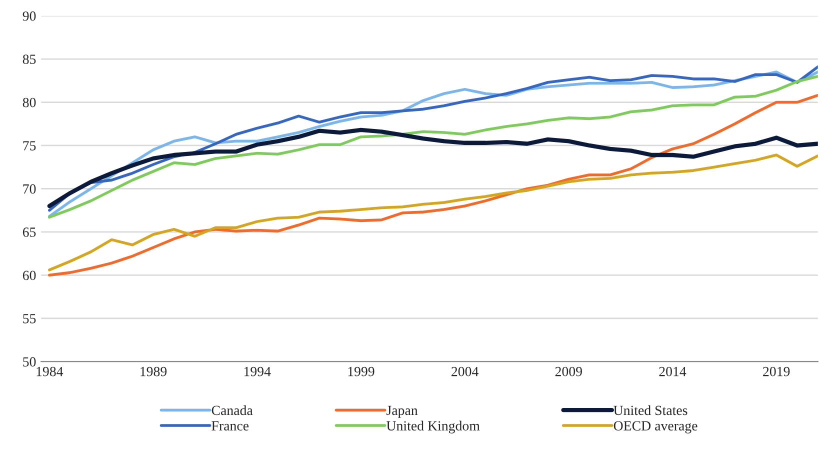 The width and height of the screenshot is (822, 452). Describe the element at coordinates (29, 362) in the screenshot. I see `y-tick-label: 50` at that location.